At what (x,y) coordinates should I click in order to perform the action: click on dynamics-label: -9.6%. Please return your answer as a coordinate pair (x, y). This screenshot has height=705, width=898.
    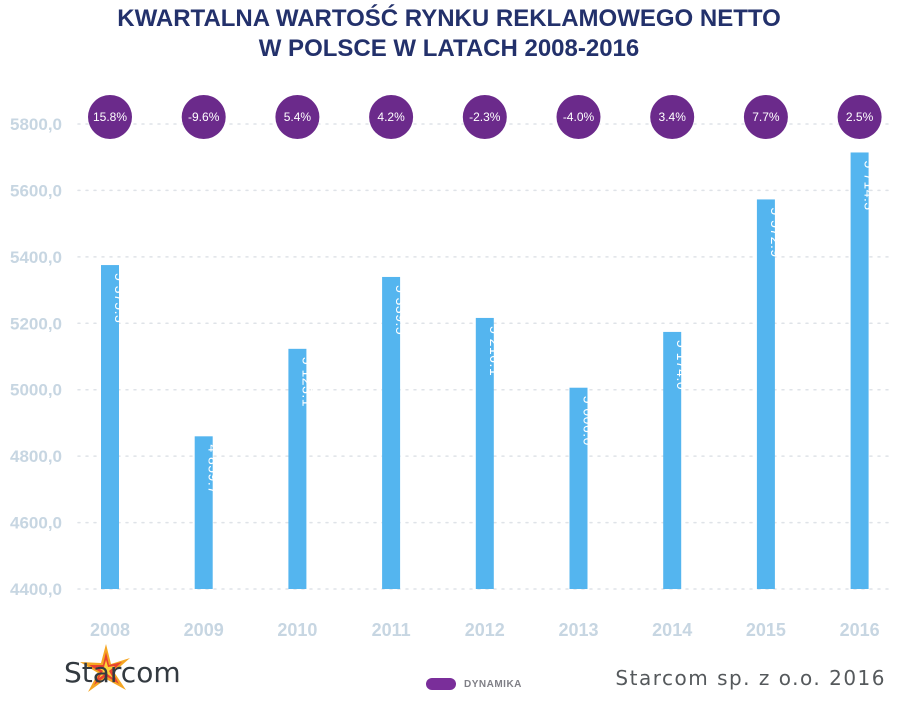
    Looking at the image, I should click on (204, 117).